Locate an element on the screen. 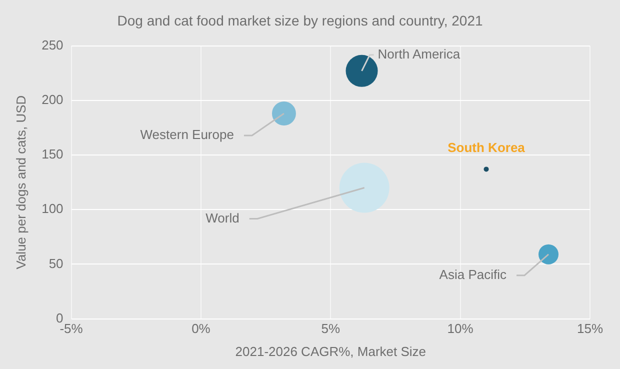  y-axis-title: Value per dogs and cats, USD is located at coordinates (20, 182).